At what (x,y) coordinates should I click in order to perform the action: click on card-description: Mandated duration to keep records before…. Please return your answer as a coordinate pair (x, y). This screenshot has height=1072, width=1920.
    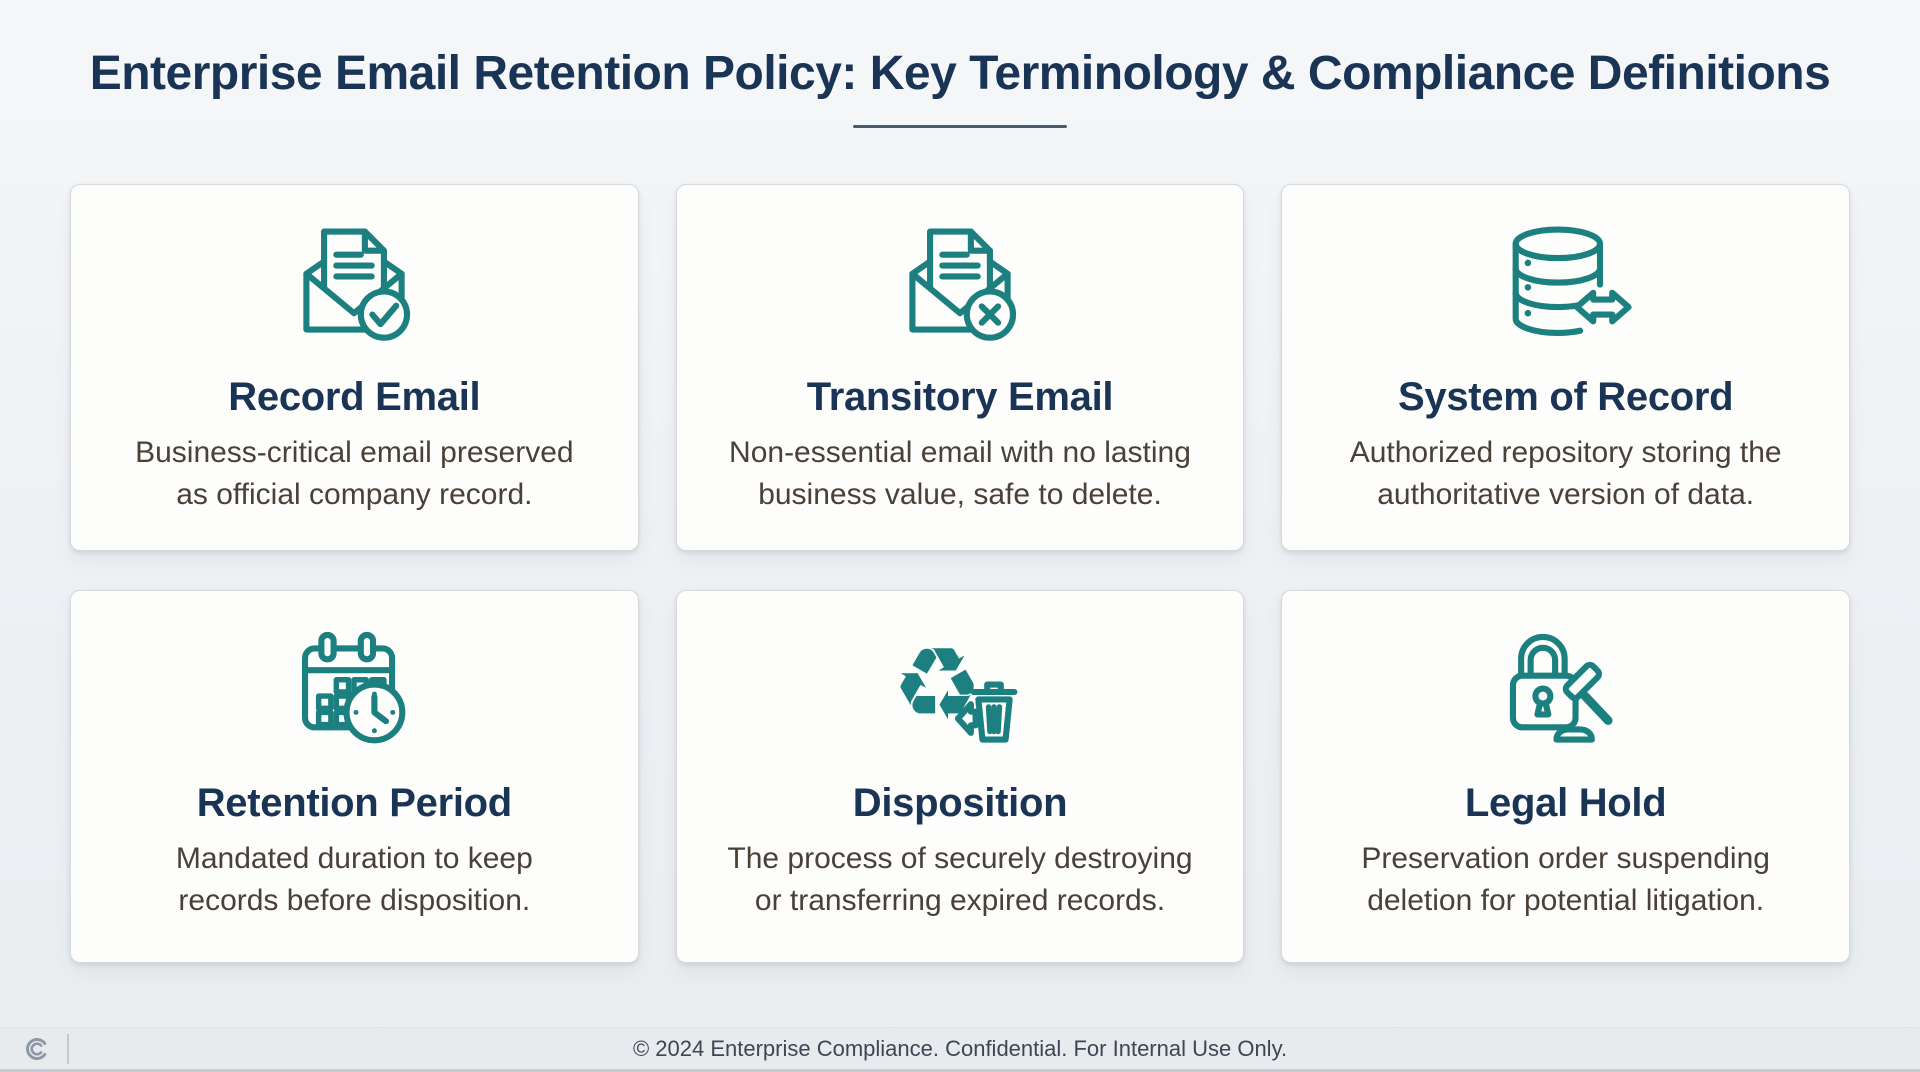
    Looking at the image, I should click on (354, 880).